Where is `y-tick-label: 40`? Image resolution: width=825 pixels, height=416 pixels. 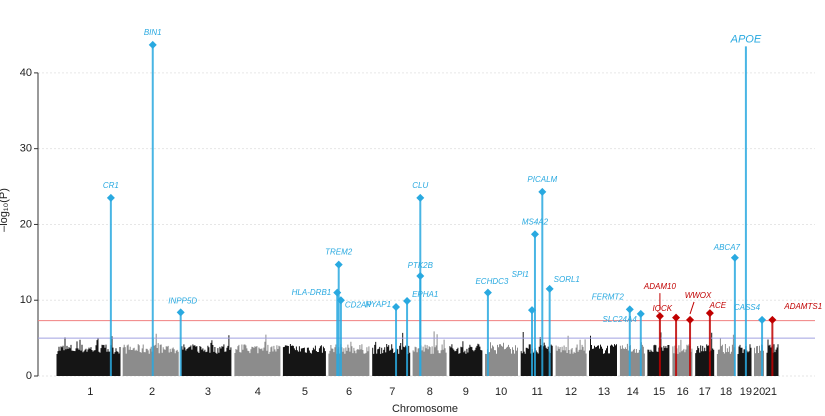 y-tick-label: 40 is located at coordinates (26, 73).